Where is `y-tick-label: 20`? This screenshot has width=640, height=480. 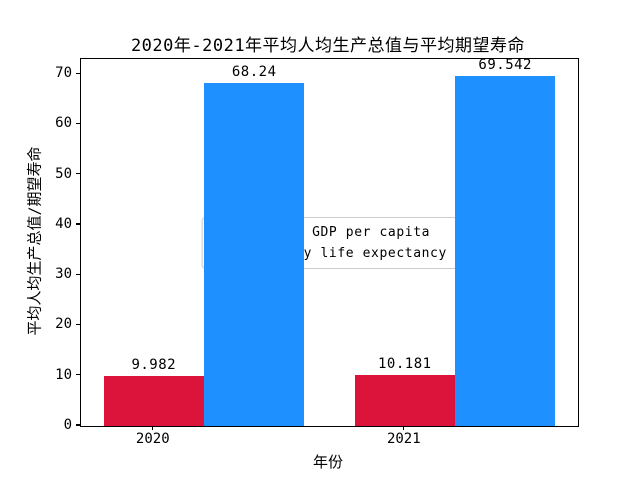
y-tick-label: 20 is located at coordinates (63, 324).